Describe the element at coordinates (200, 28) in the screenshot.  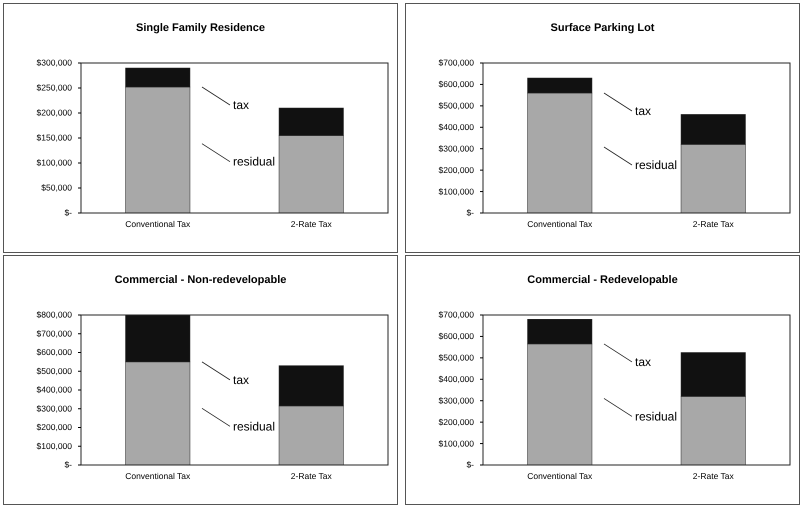
I see `chart-title: Single Family Residence` at that location.